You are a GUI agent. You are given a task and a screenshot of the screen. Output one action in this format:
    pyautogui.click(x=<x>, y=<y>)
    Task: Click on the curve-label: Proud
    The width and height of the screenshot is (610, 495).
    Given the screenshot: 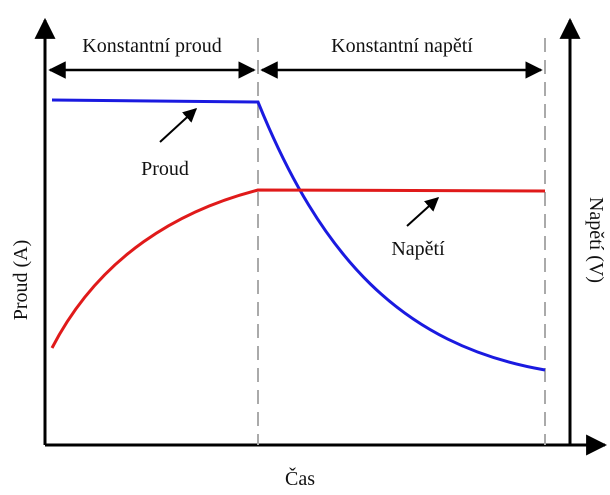 What is the action you would take?
    pyautogui.click(x=165, y=169)
    